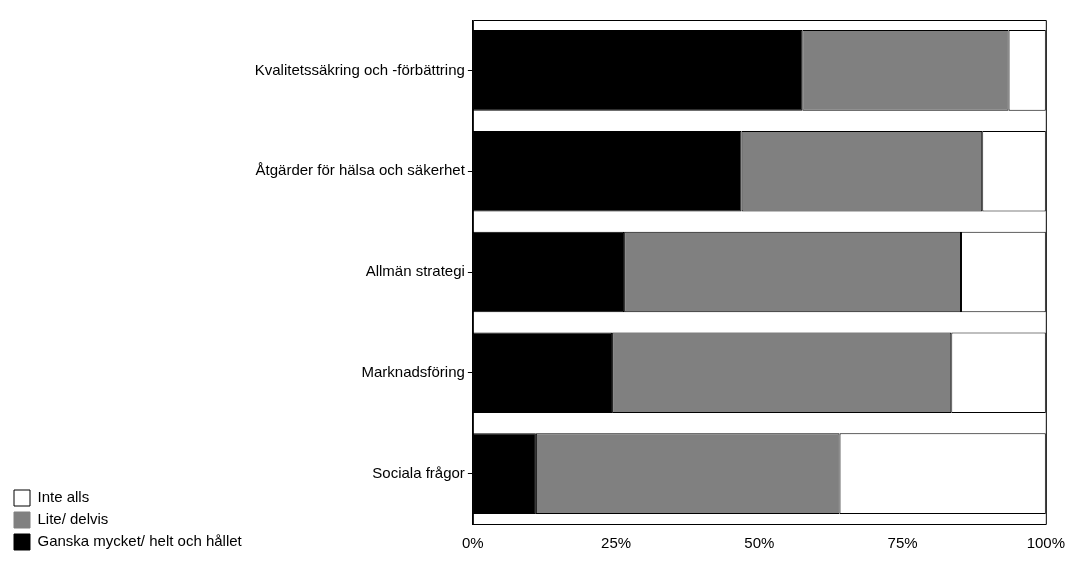 This screenshot has height=571, width=1078. I want to click on x-tick-label: 100%, so click(1046, 543).